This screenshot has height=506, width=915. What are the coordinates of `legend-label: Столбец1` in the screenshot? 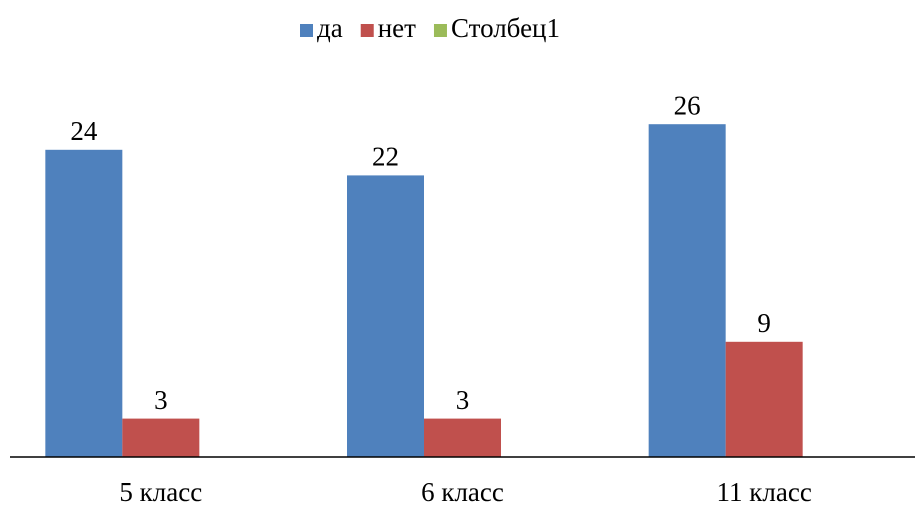 It's located at (505, 28).